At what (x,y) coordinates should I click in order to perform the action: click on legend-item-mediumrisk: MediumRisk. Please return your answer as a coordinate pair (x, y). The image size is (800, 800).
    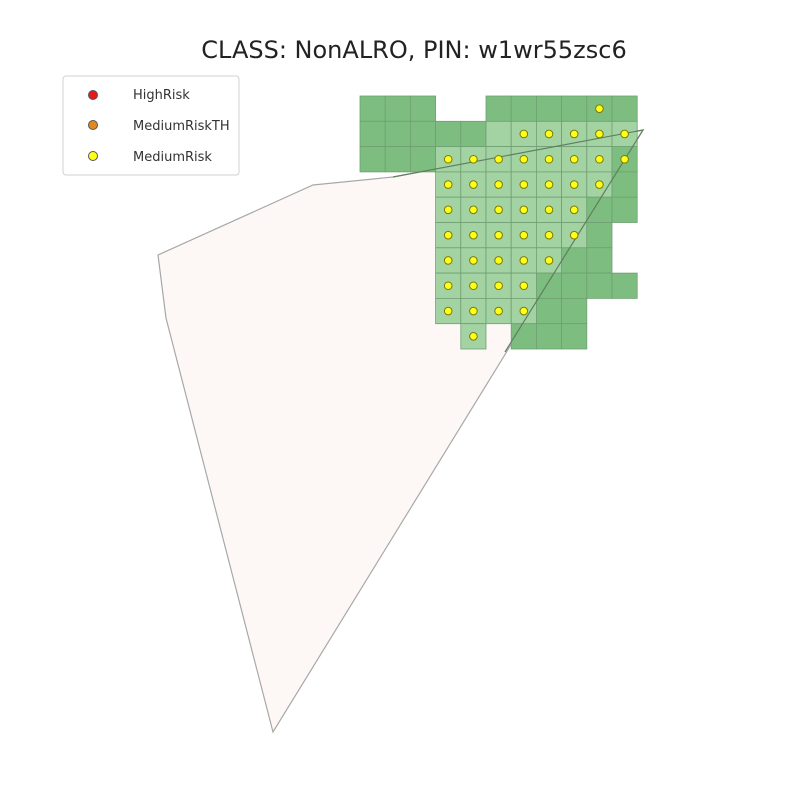
    Looking at the image, I should click on (150, 157).